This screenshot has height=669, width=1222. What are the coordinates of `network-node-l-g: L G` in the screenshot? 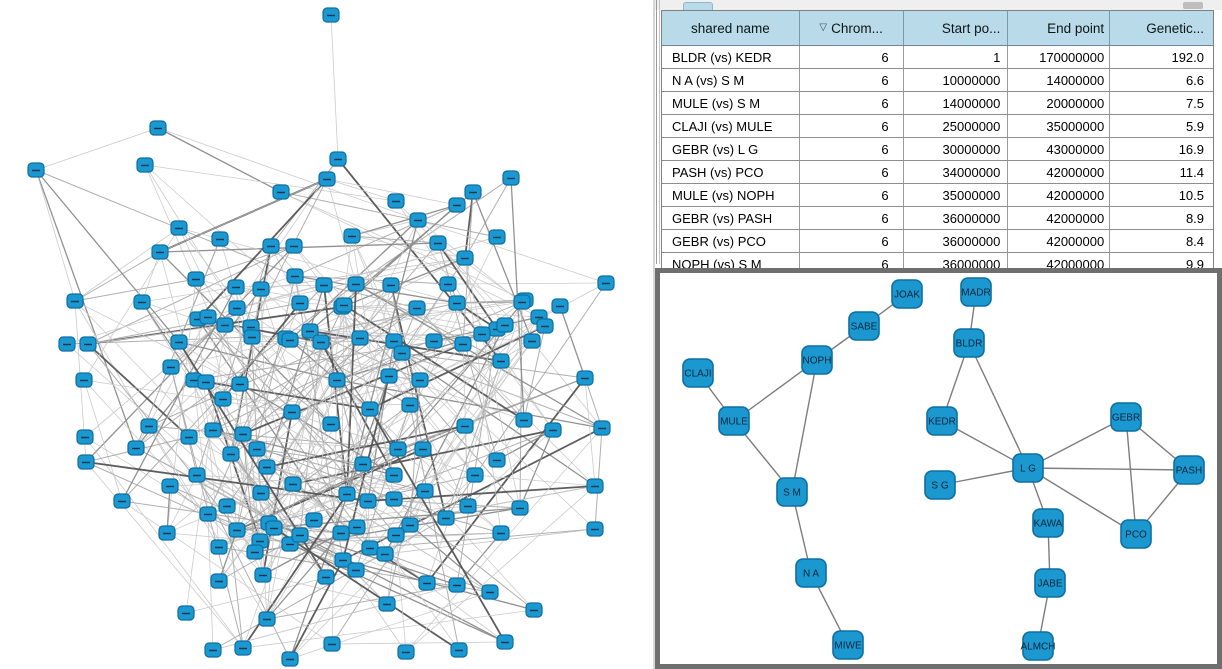 It's located at (1028, 468).